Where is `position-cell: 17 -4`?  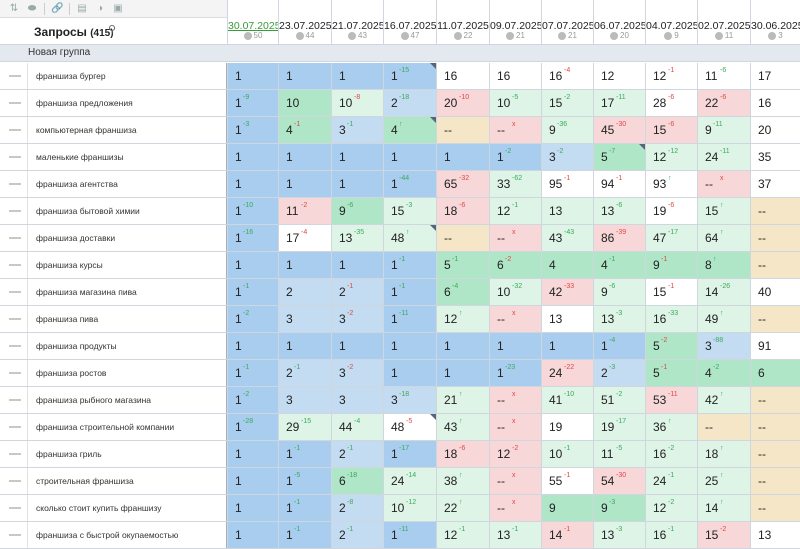 position-cell: 17 -4 is located at coordinates (304, 238).